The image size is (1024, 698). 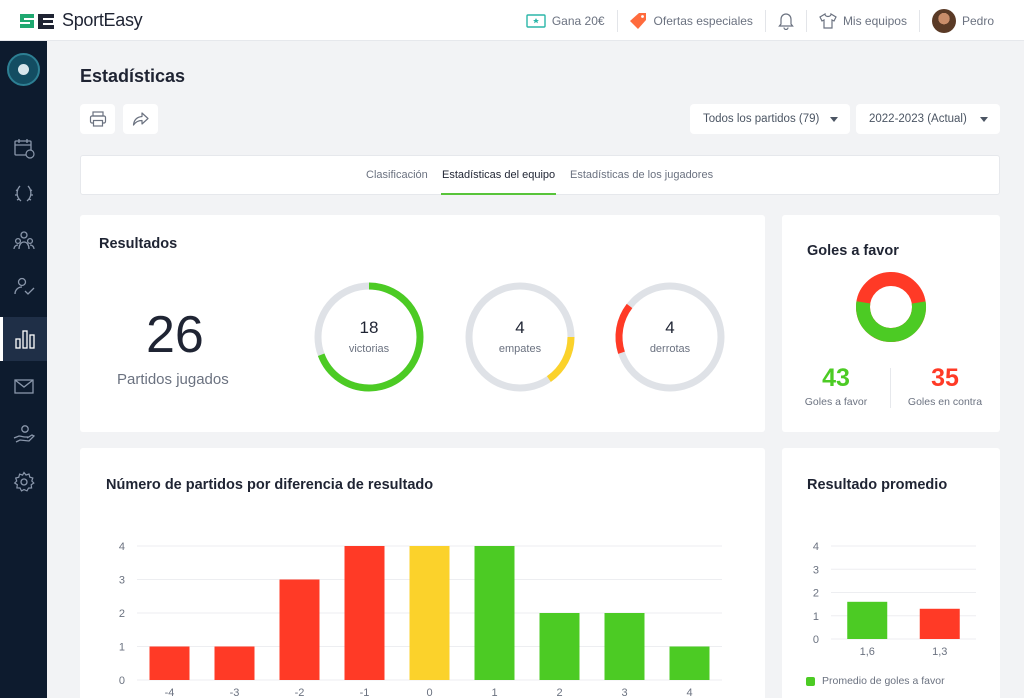 I want to click on notifications-button, so click(x=785, y=20).